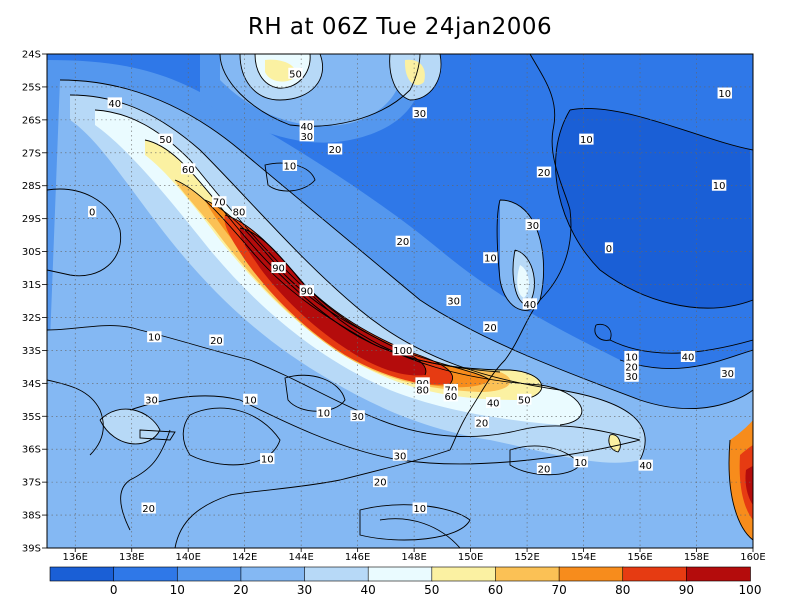  Describe the element at coordinates (312, 498) in the screenshot. I see `coastline-victoria` at that location.